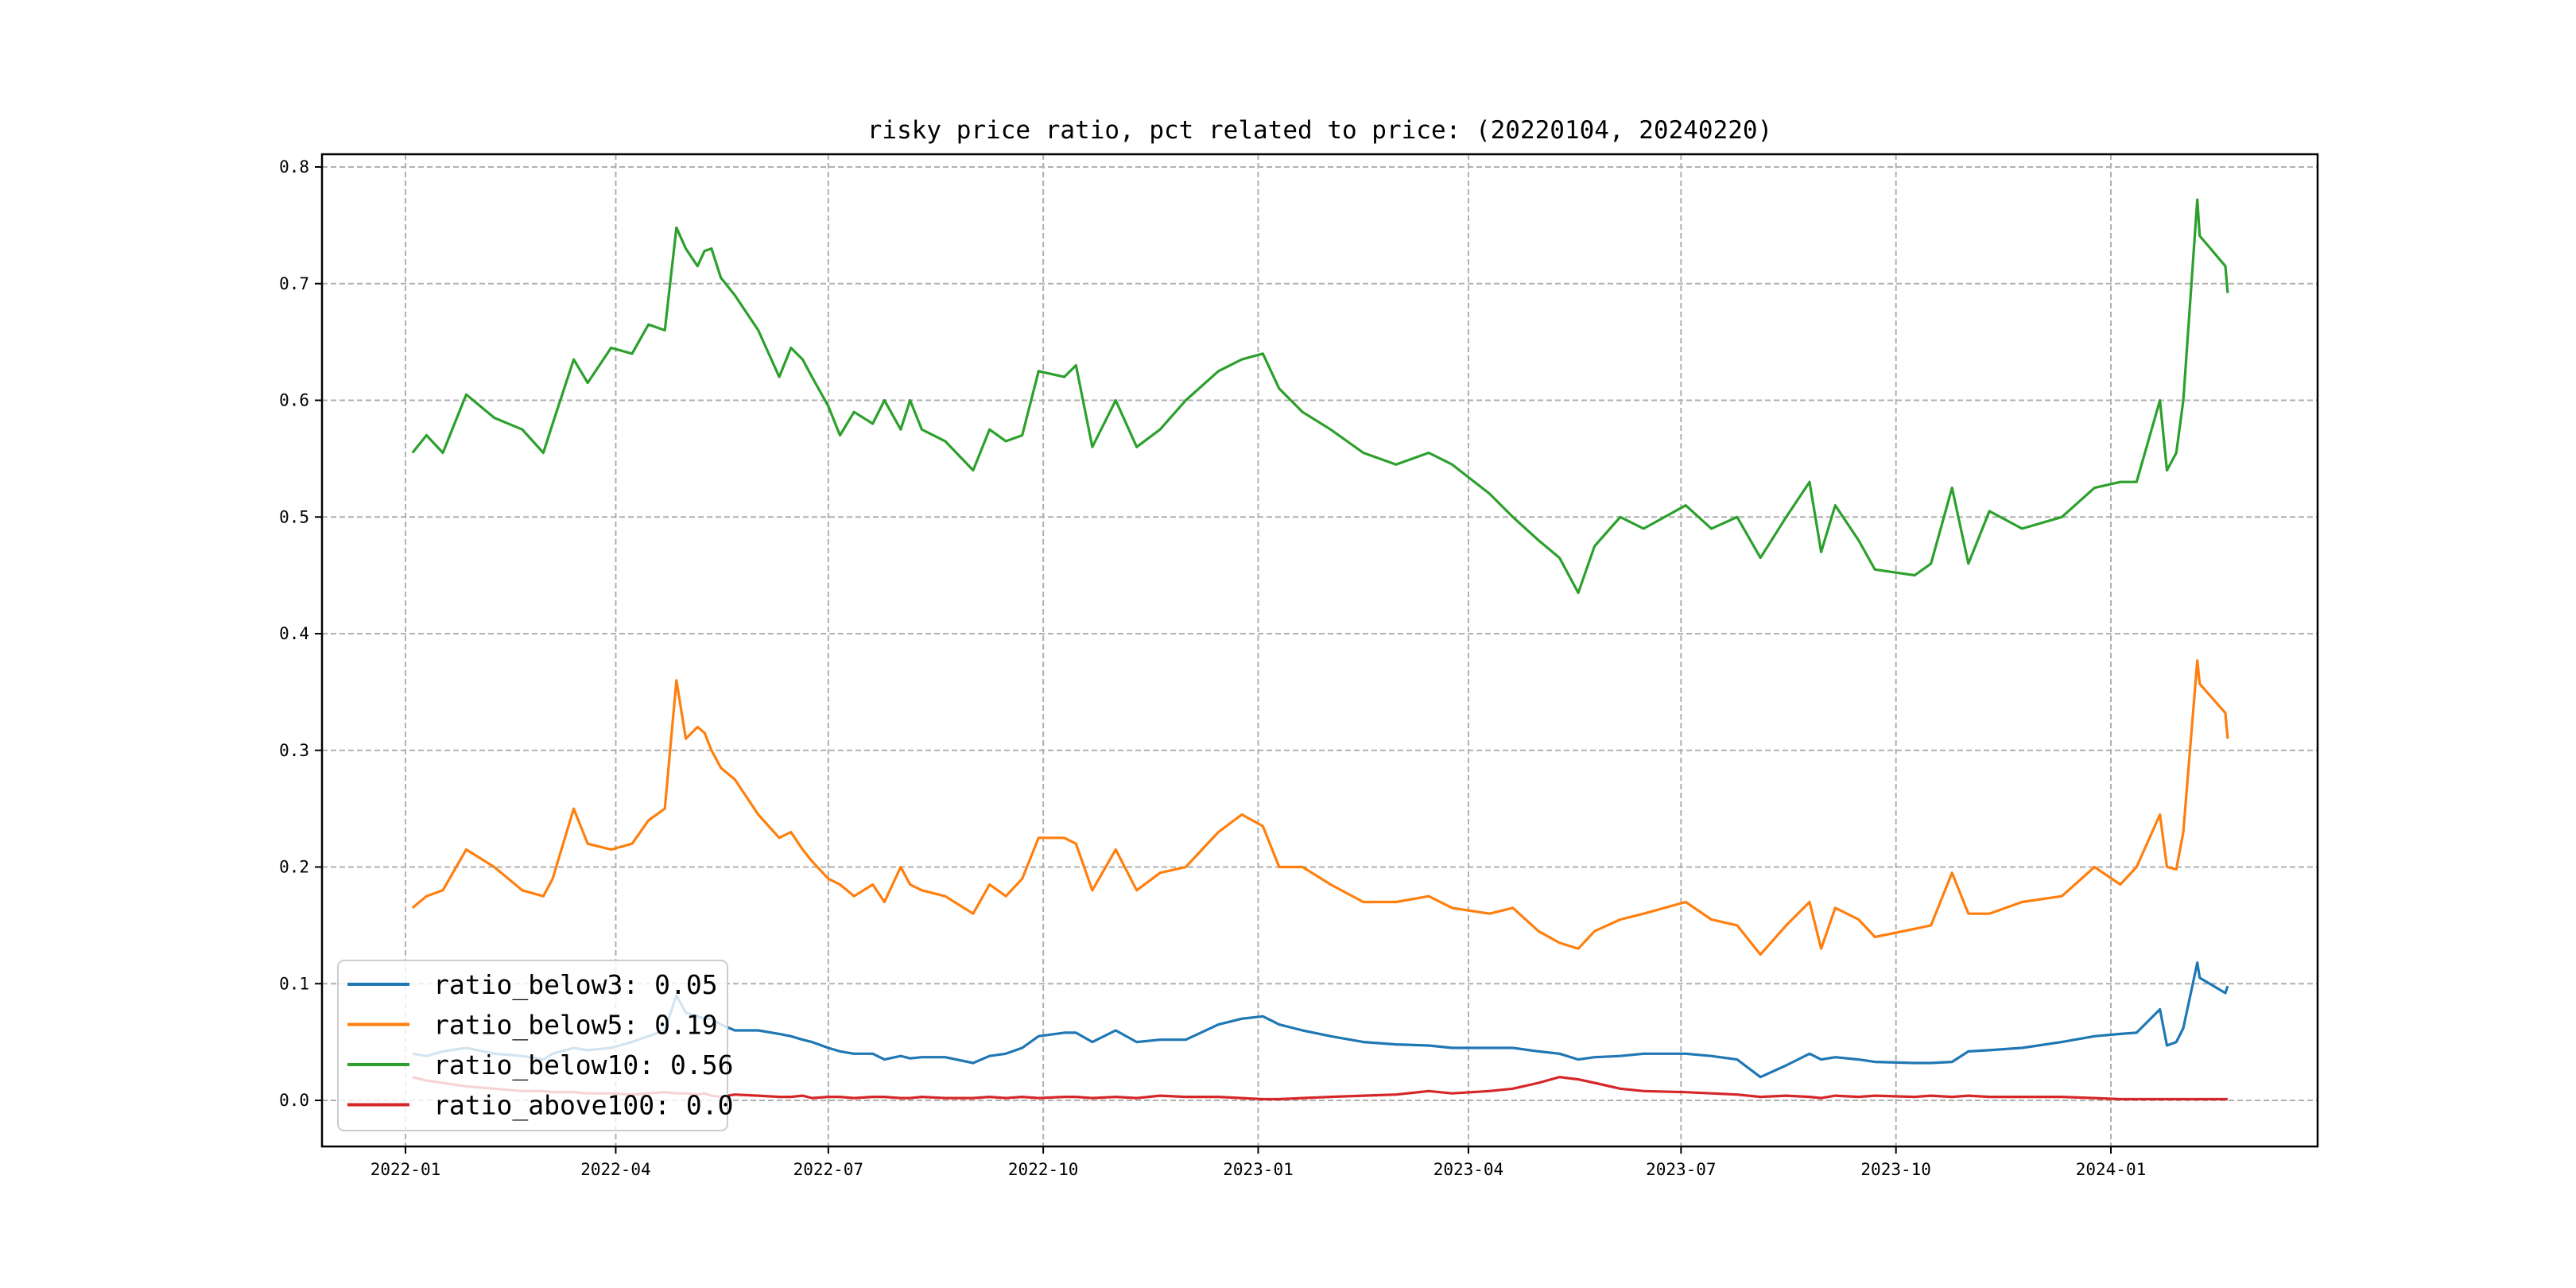  What do you see at coordinates (575, 1026) in the screenshot?
I see `legend-label: ratio_below5: 0.19` at bounding box center [575, 1026].